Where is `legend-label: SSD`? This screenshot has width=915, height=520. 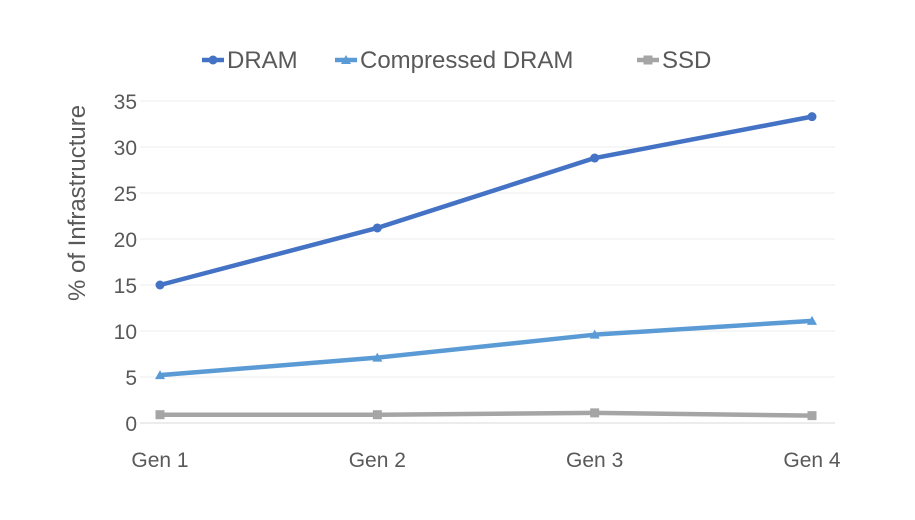 legend-label: SSD is located at coordinates (686, 60).